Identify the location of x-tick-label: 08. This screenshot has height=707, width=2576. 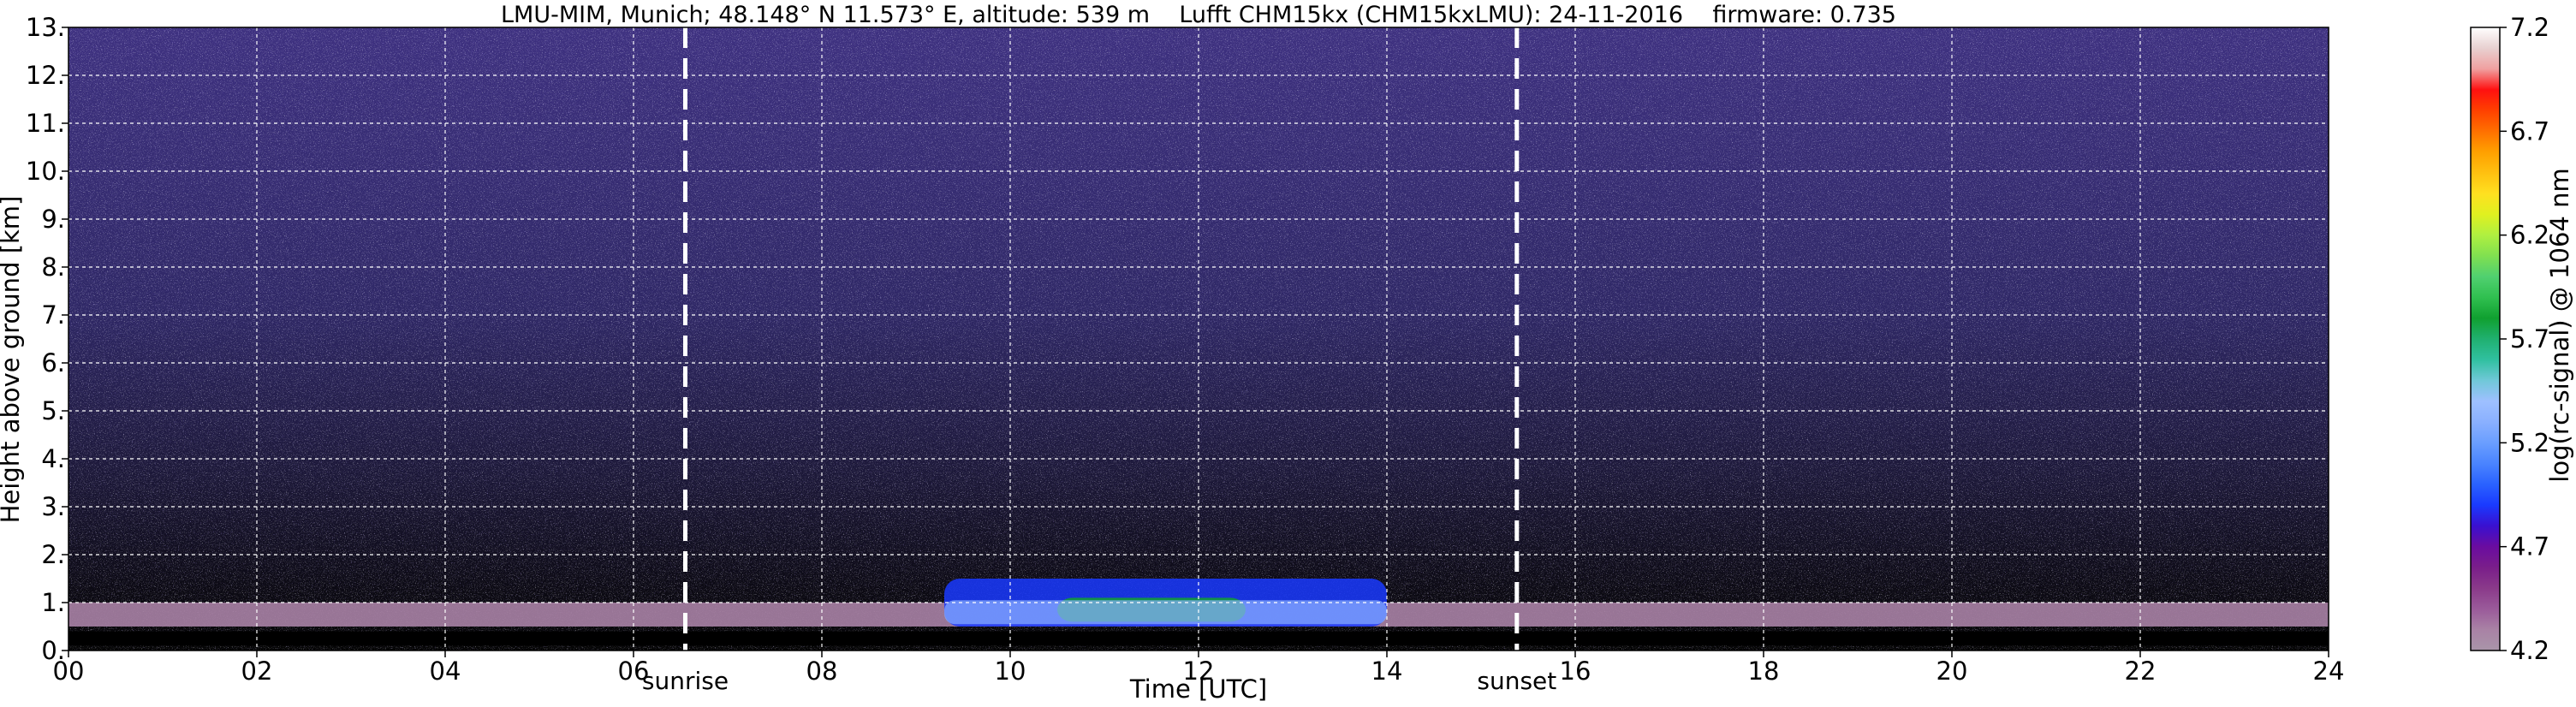
(822, 671).